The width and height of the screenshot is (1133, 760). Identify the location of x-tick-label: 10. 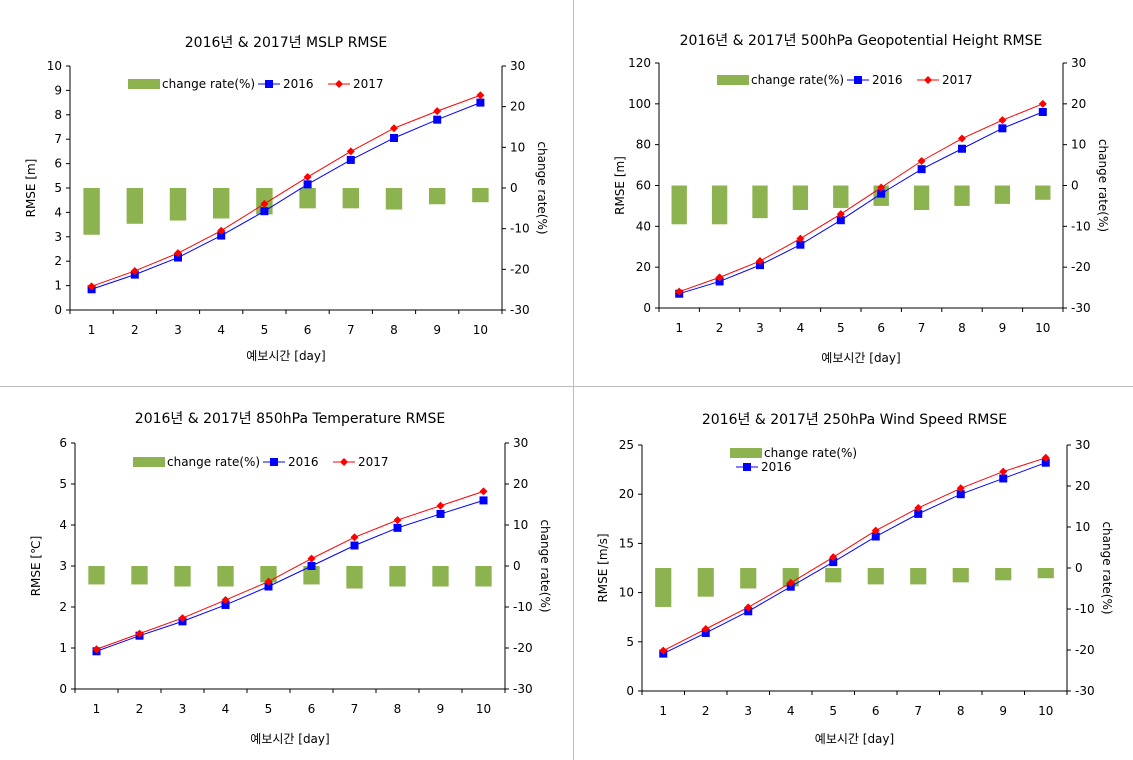
(483, 709).